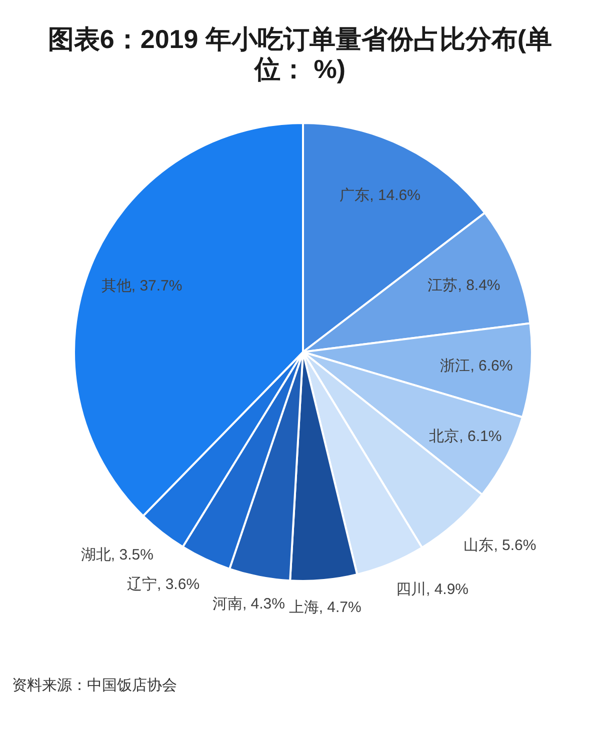 The image size is (600, 739). I want to click on slice-label: 其他, 37.7%, so click(141, 286).